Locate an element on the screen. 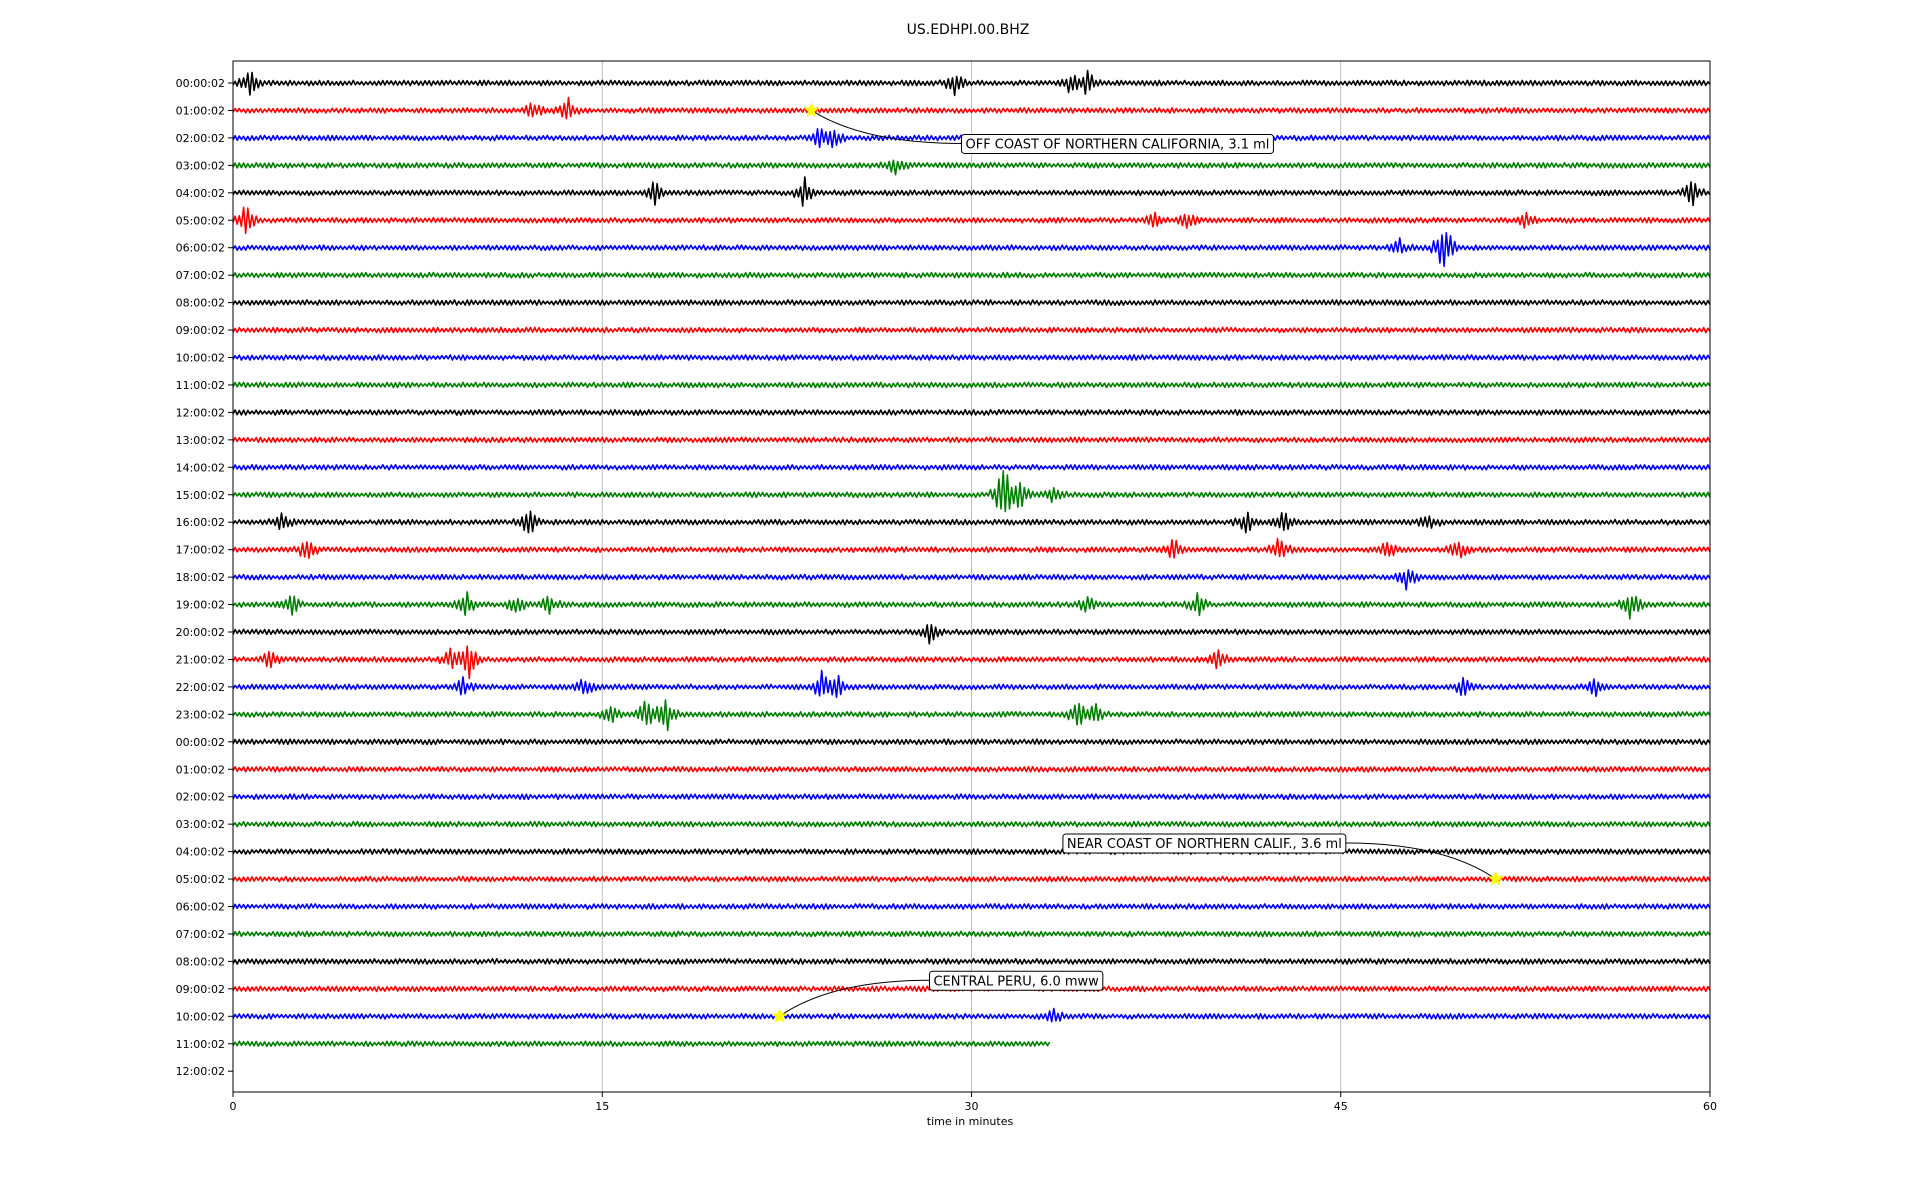 The width and height of the screenshot is (1920, 1200). event-label: OFF COAST OF NORTHERN CALIFORNIA, 3.1 ml is located at coordinates (1117, 144).